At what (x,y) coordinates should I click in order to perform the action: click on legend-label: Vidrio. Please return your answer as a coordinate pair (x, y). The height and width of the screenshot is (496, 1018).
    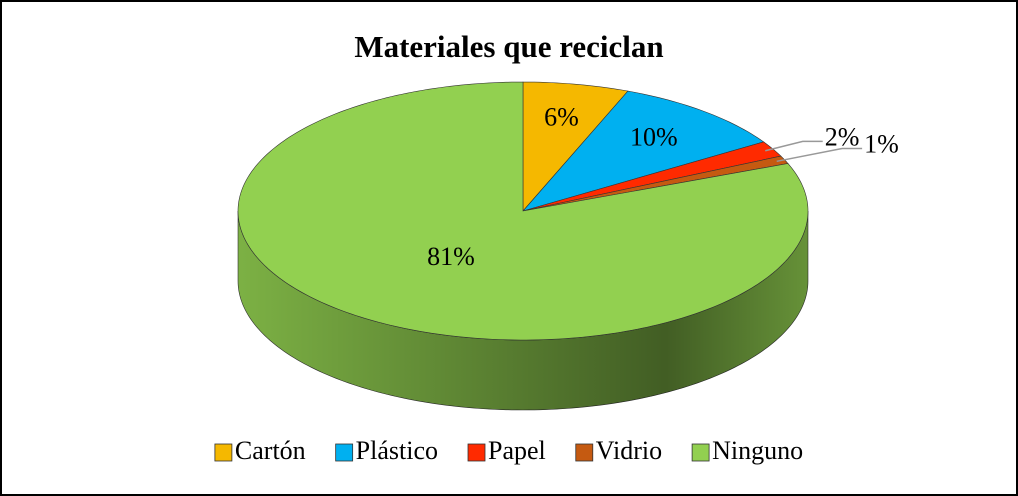
    Looking at the image, I should click on (629, 450).